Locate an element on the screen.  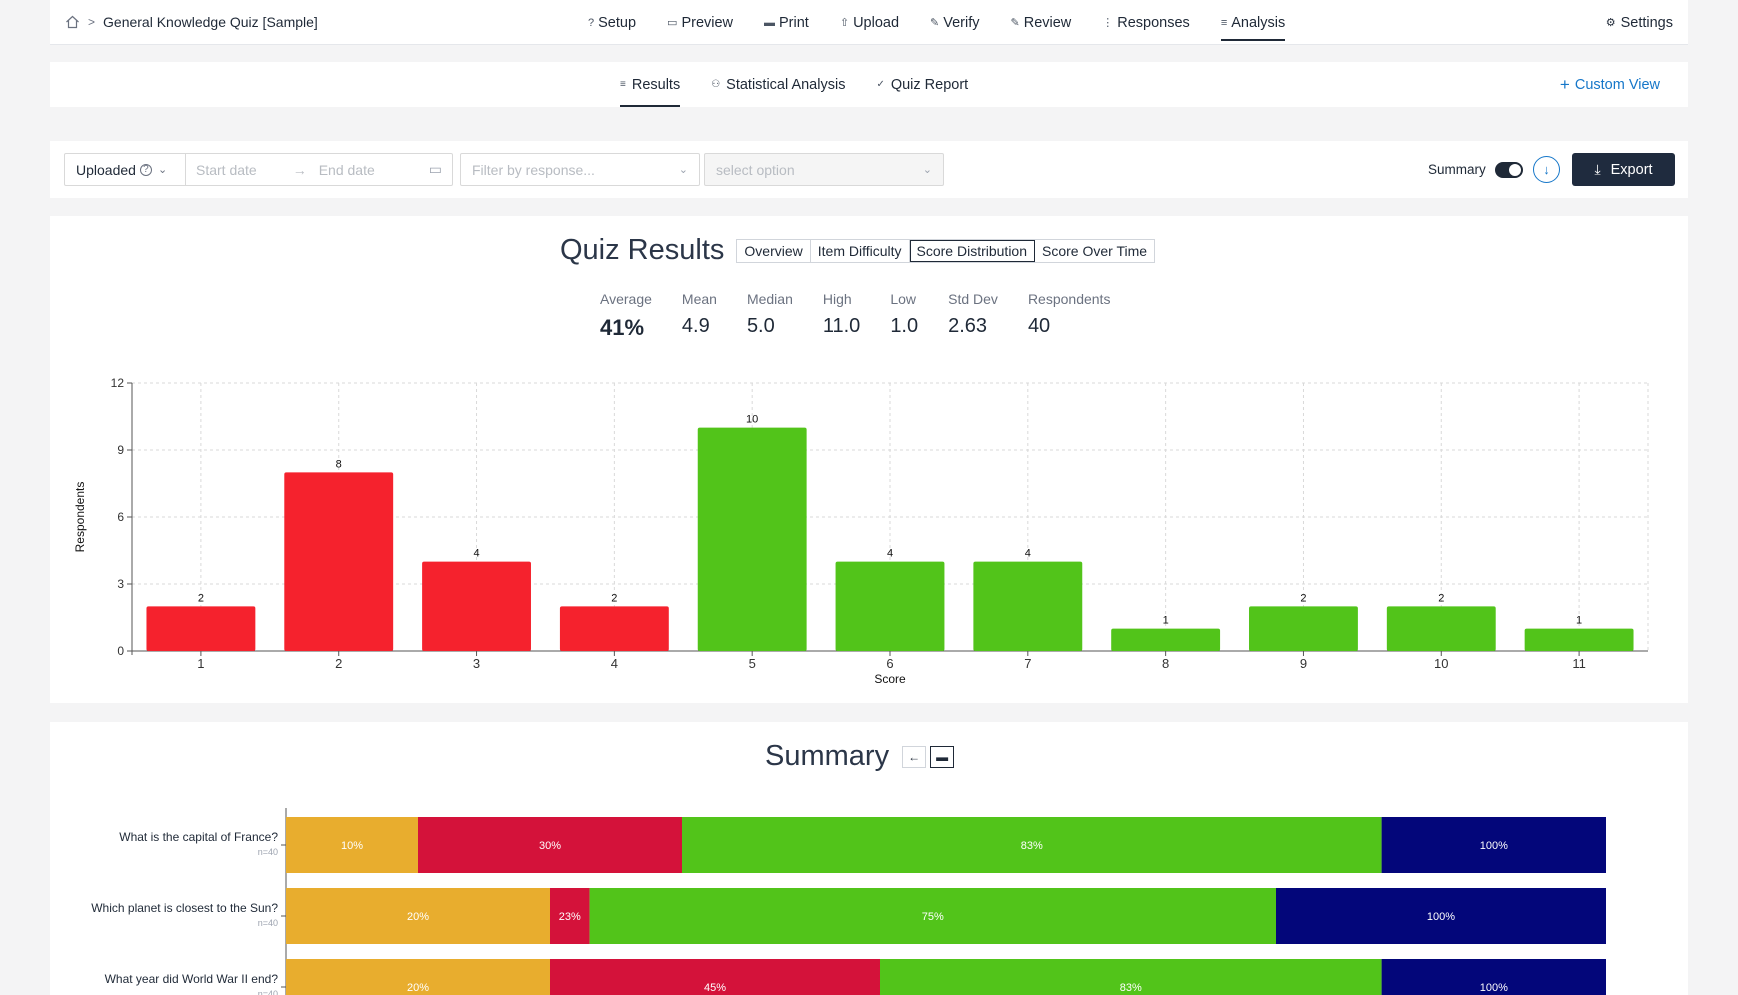
nav-upload: ⇧ Upload is located at coordinates (869, 22).